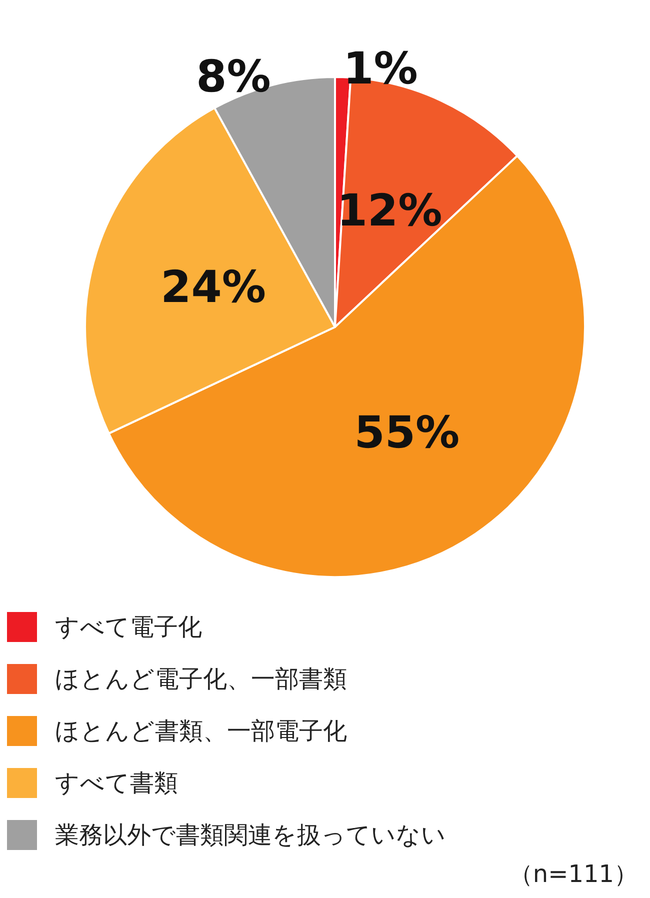 This screenshot has width=650, height=898. Describe the element at coordinates (573, 874) in the screenshot. I see `text: （n=111）` at that location.